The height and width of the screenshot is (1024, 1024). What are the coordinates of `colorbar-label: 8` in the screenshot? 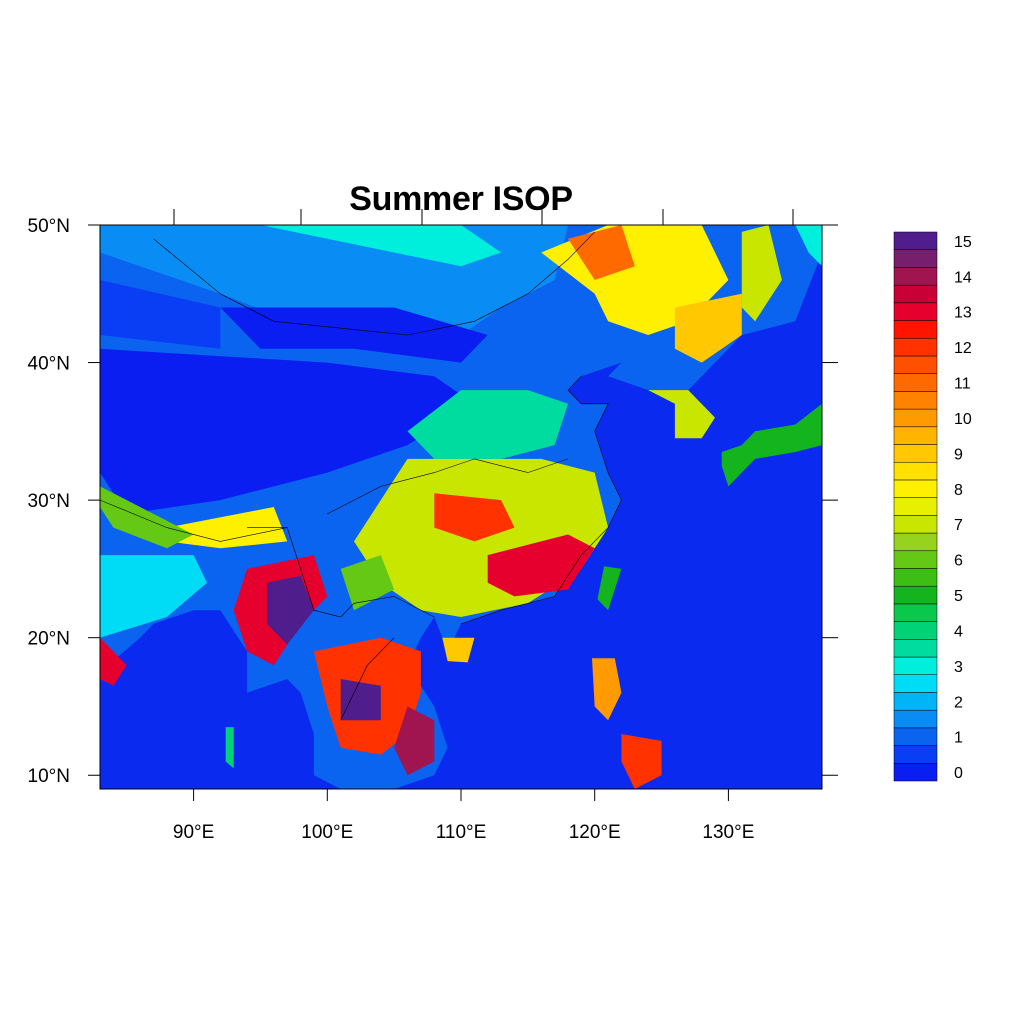 It's located at (958, 490).